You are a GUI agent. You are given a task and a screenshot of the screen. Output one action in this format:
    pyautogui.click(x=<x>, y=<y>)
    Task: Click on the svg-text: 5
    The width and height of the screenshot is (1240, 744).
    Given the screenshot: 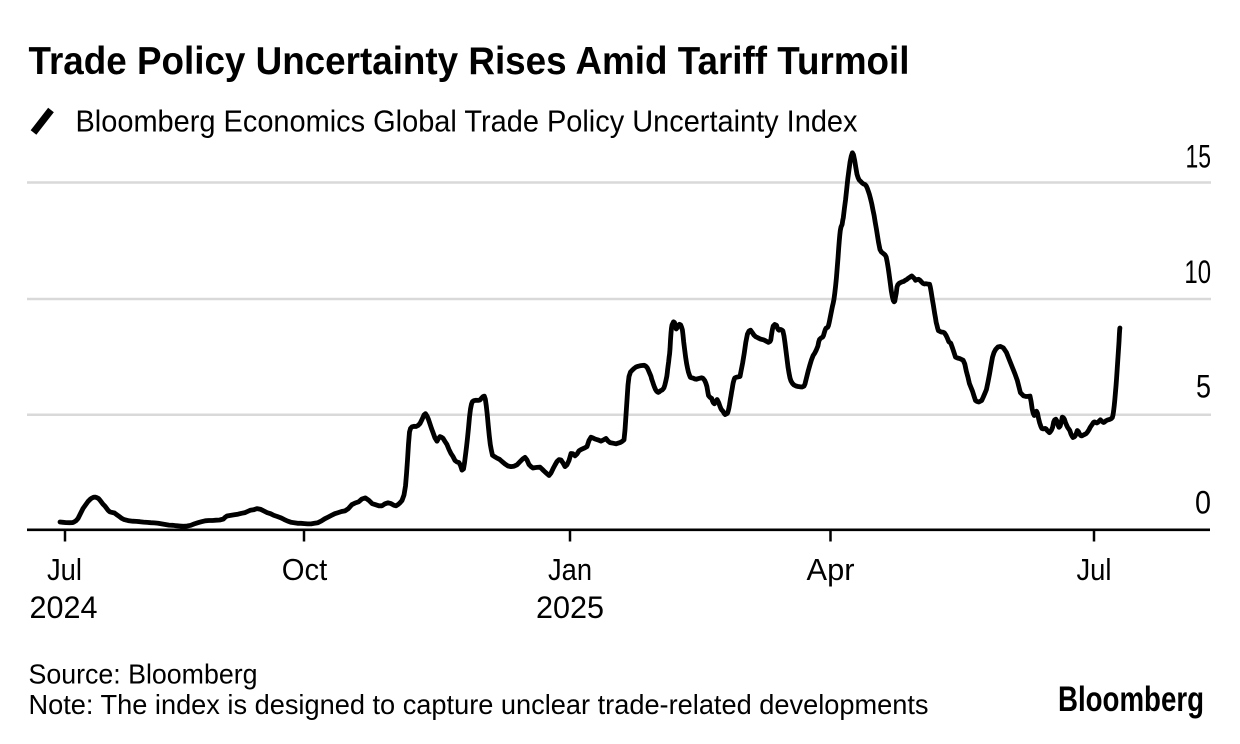 What is the action you would take?
    pyautogui.click(x=1203, y=387)
    